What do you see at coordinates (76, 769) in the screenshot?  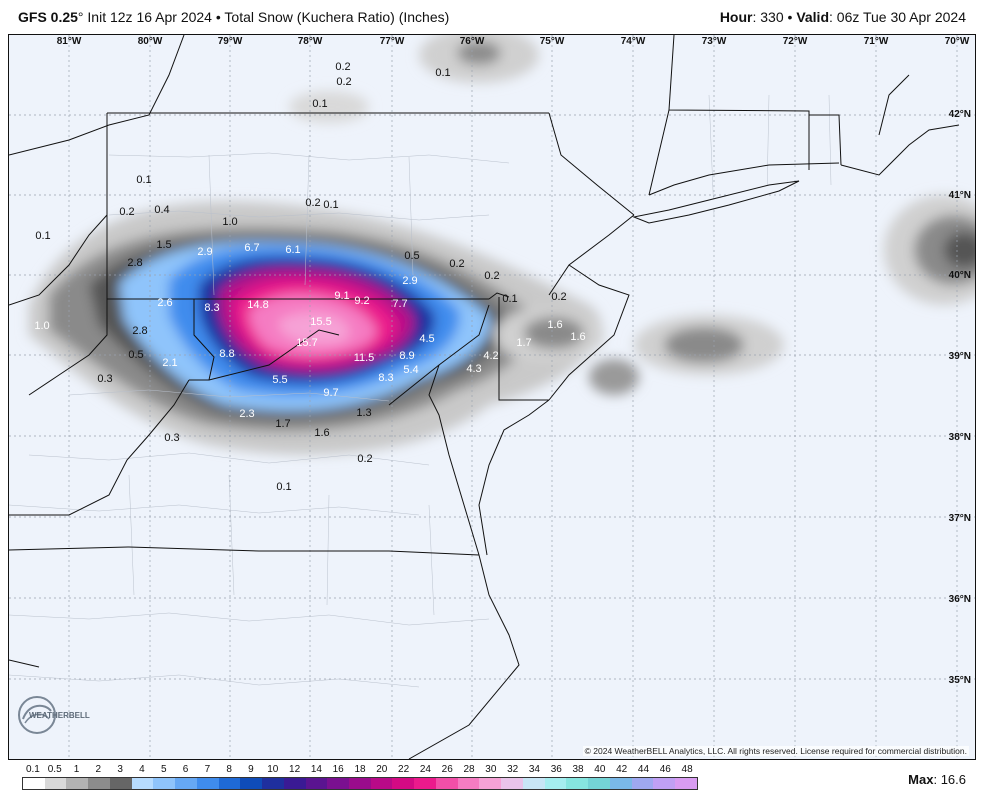 I see `colorbar-tick-label: 1` at bounding box center [76, 769].